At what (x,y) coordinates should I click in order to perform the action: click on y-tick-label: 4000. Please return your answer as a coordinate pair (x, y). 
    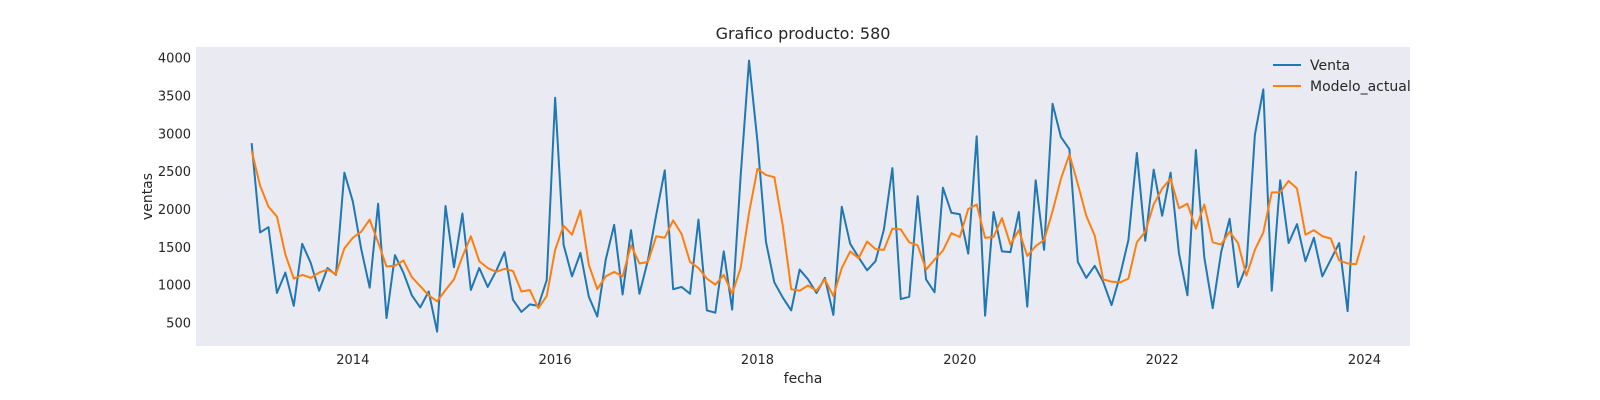
    Looking at the image, I should click on (174, 59).